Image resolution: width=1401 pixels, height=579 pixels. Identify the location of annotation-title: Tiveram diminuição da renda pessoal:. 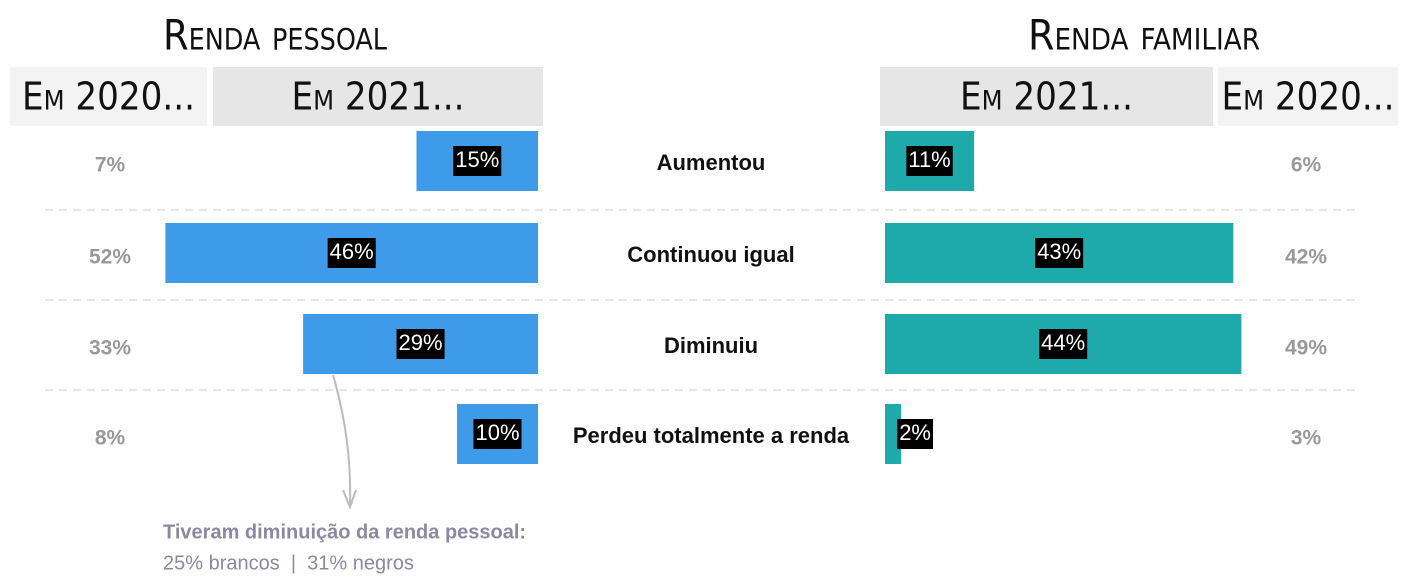
(344, 532).